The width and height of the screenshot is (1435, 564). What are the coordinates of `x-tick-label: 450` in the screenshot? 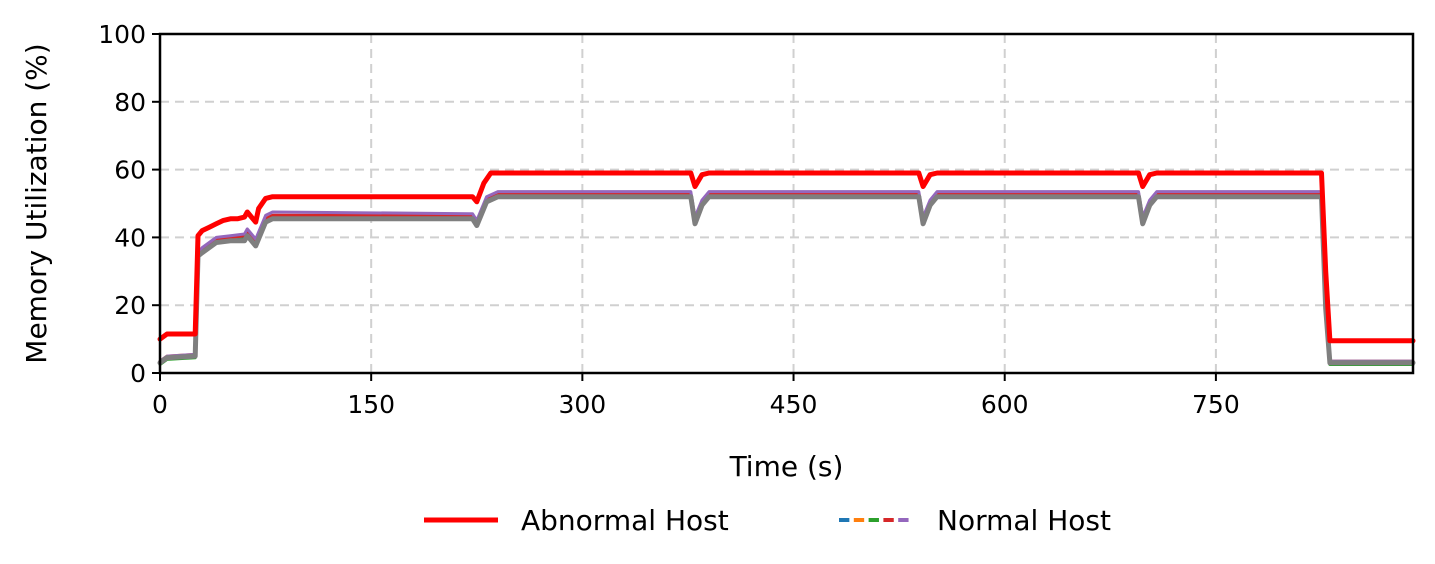 It's located at (794, 404).